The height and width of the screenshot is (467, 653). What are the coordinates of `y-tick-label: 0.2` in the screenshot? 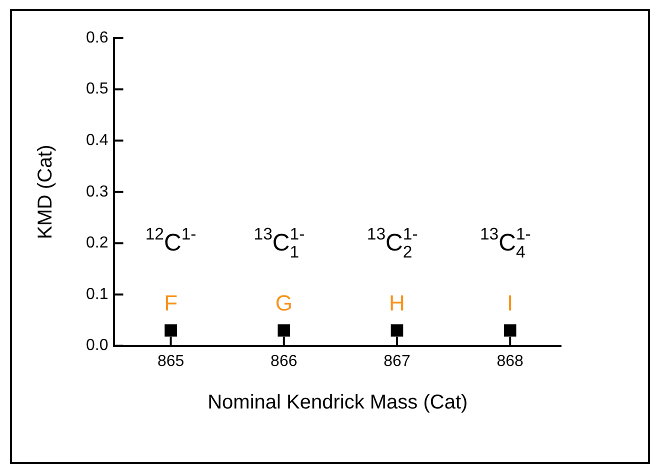 It's located at (97, 243).